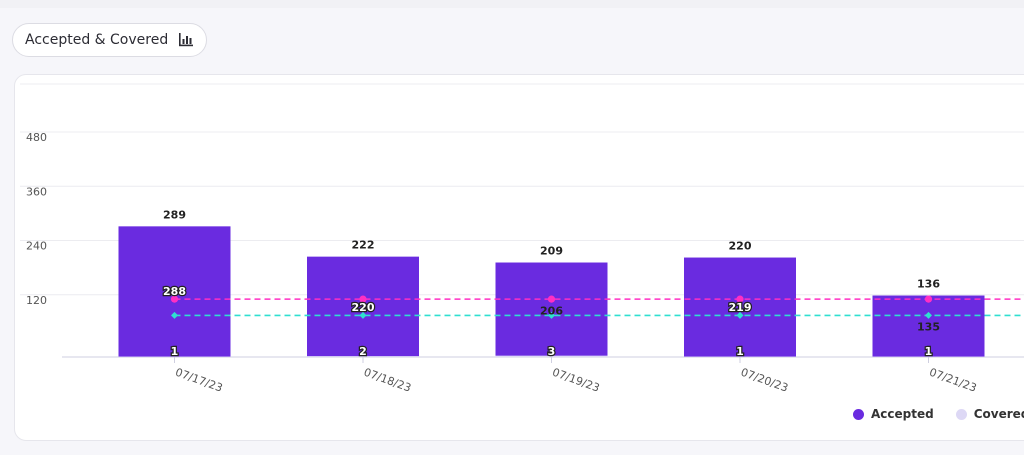 This screenshot has height=455, width=1024. Describe the element at coordinates (961, 414) in the screenshot. I see `legend-swatch-covered` at that location.